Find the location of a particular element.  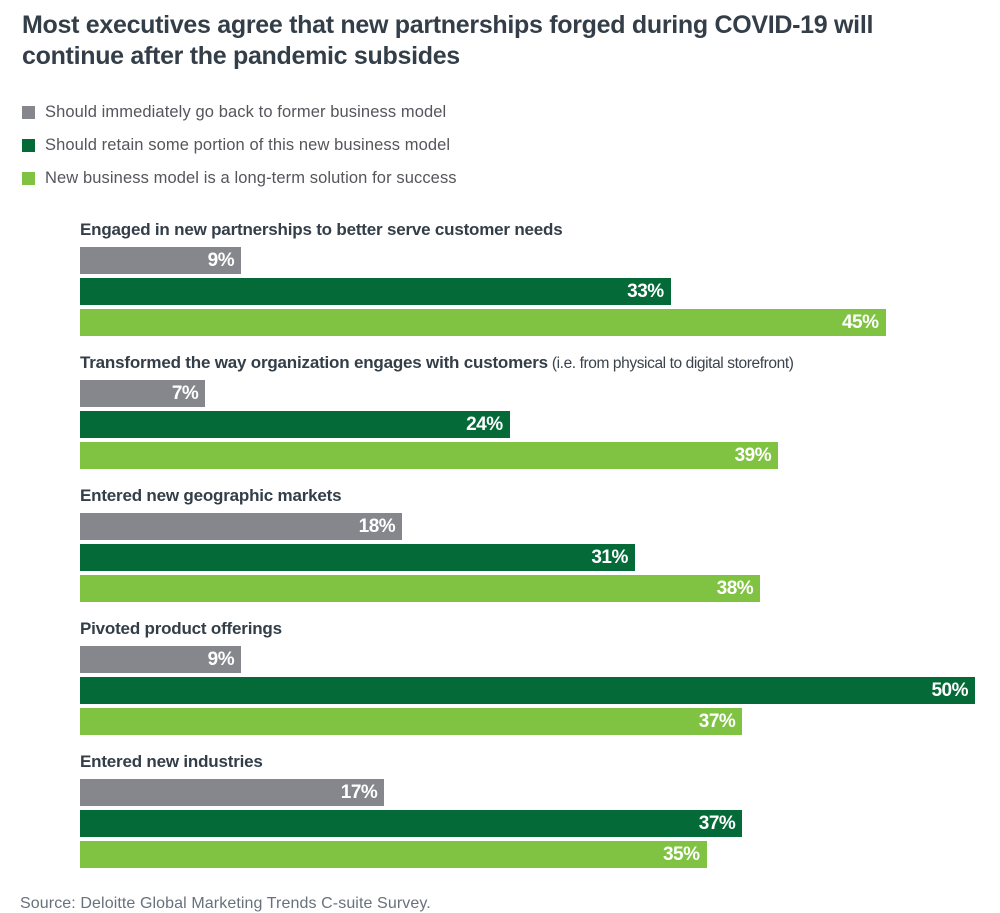

bar-row: 33% is located at coordinates (527, 291).